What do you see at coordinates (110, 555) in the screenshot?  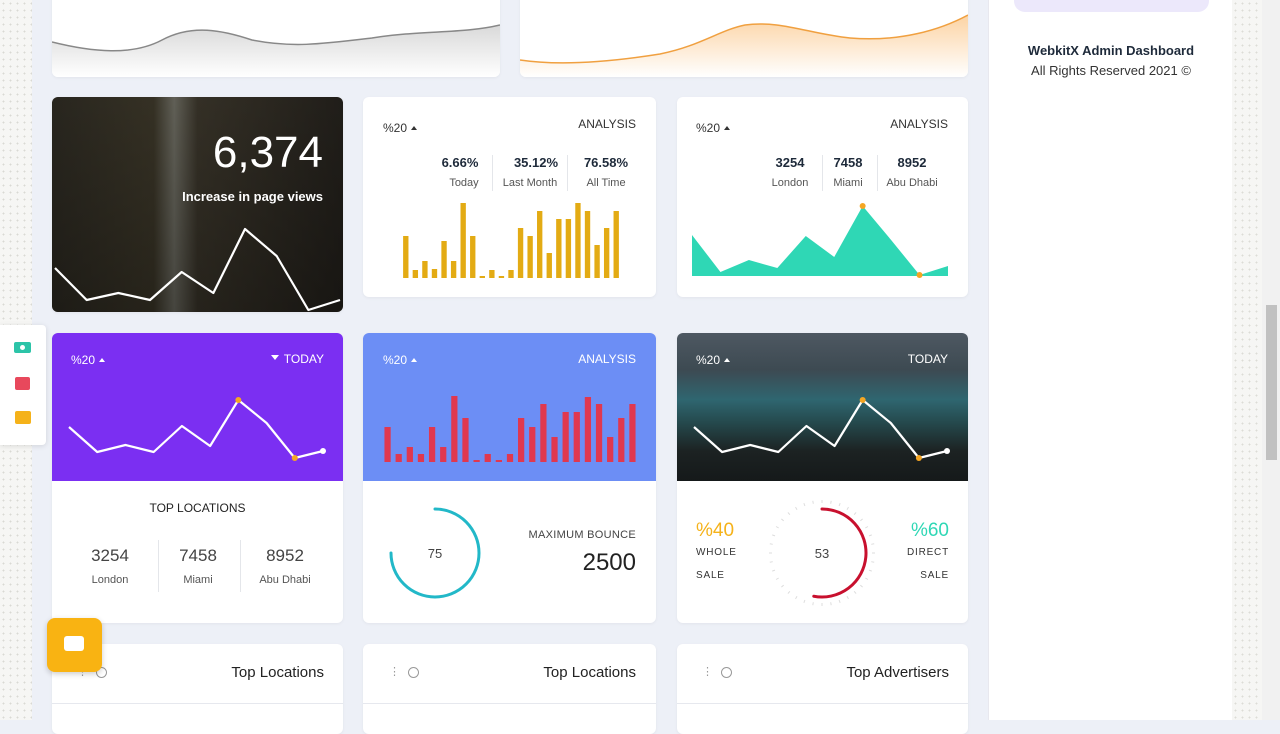 I see `stat-value: 3254` at bounding box center [110, 555].